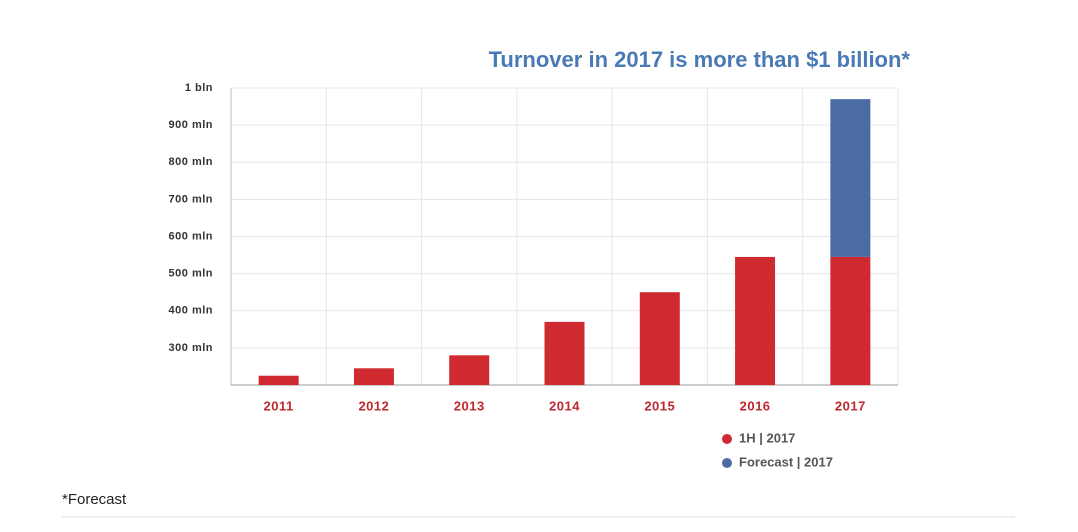 The height and width of the screenshot is (532, 1078). I want to click on legend-label: Forecast | 2017, so click(786, 461).